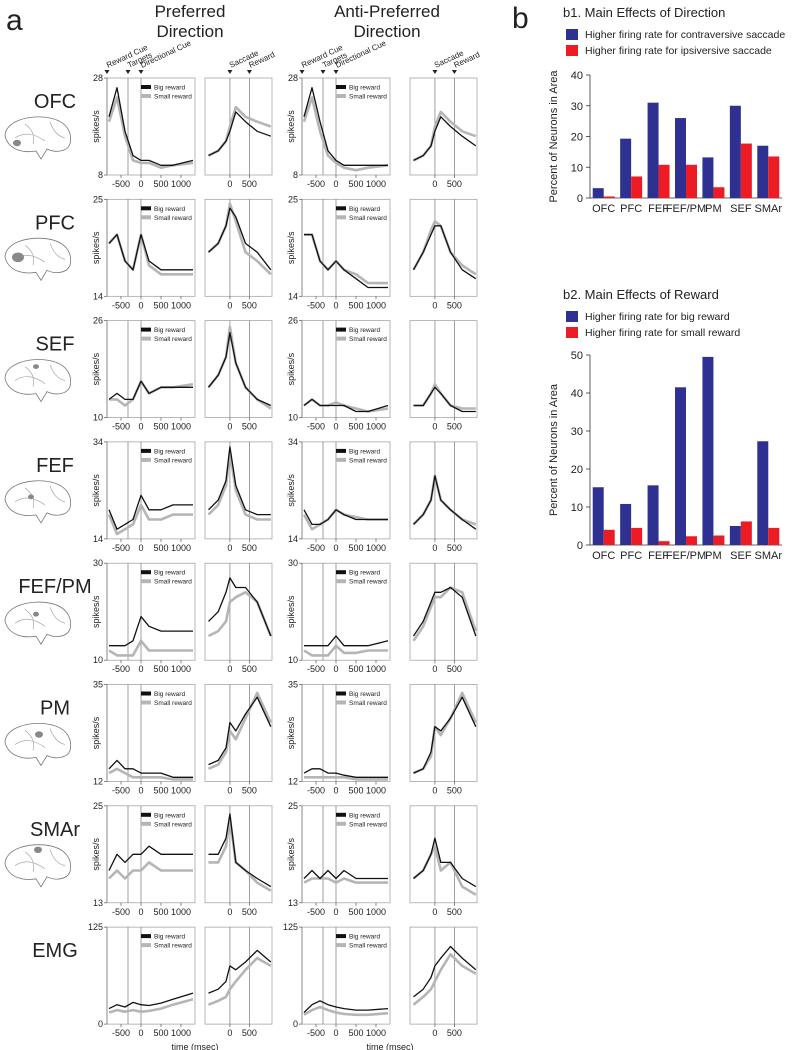 Image resolution: width=811 pixels, height=1050 pixels. Describe the element at coordinates (387, 21) in the screenshot. I see `column-title: Anti-Preferred Direction` at that location.